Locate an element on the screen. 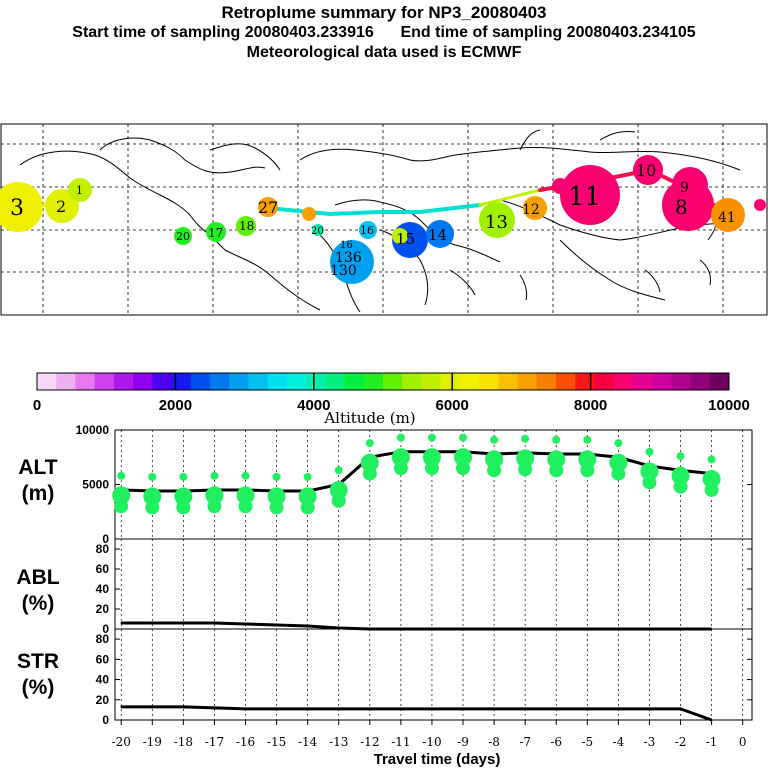  x-tick-label: -17 is located at coordinates (214, 742).